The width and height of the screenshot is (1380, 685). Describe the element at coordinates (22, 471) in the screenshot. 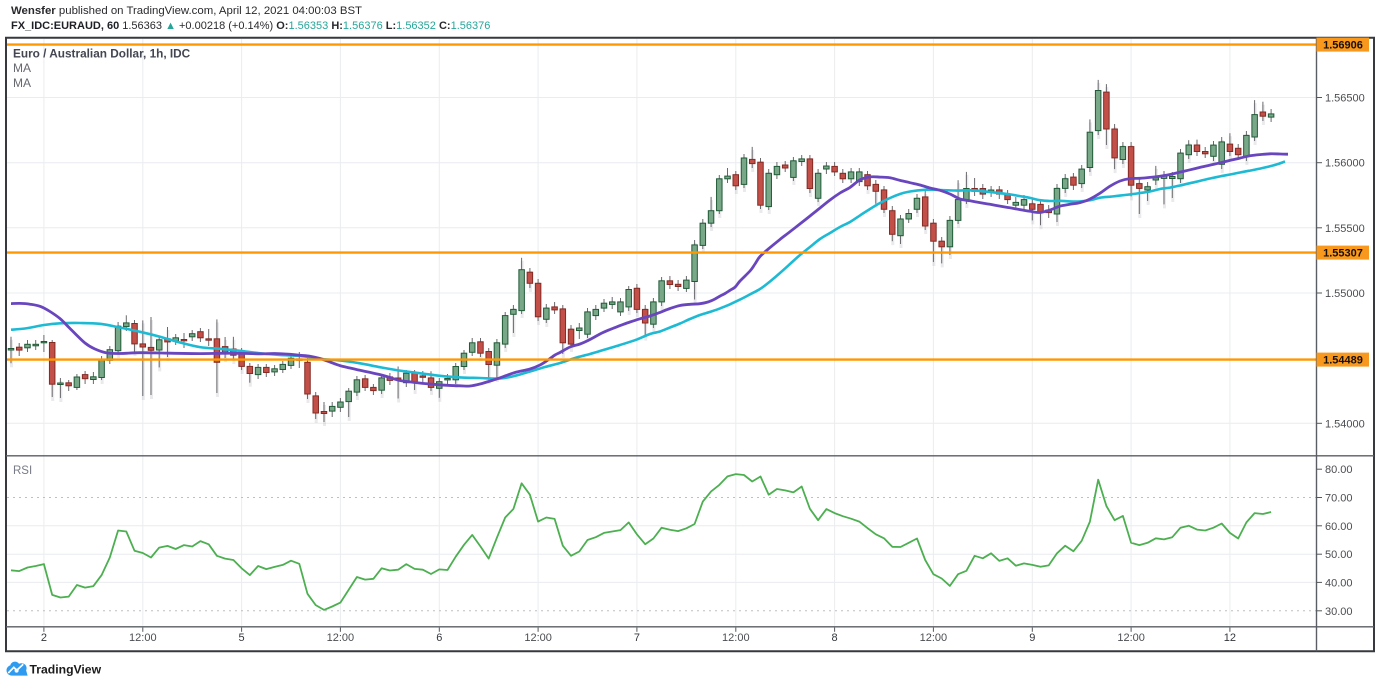

I see `svg-text: RSI` at that location.